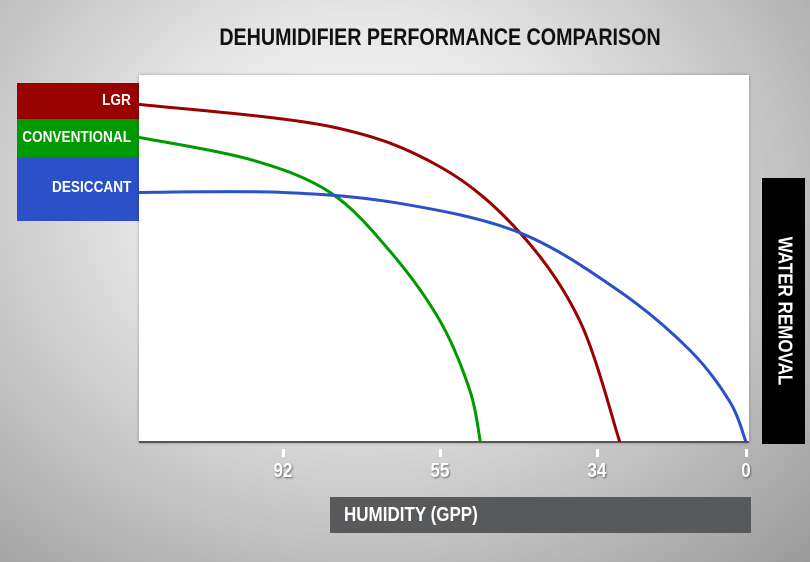  Describe the element at coordinates (440, 471) in the screenshot. I see `x-tick-label: 55` at that location.